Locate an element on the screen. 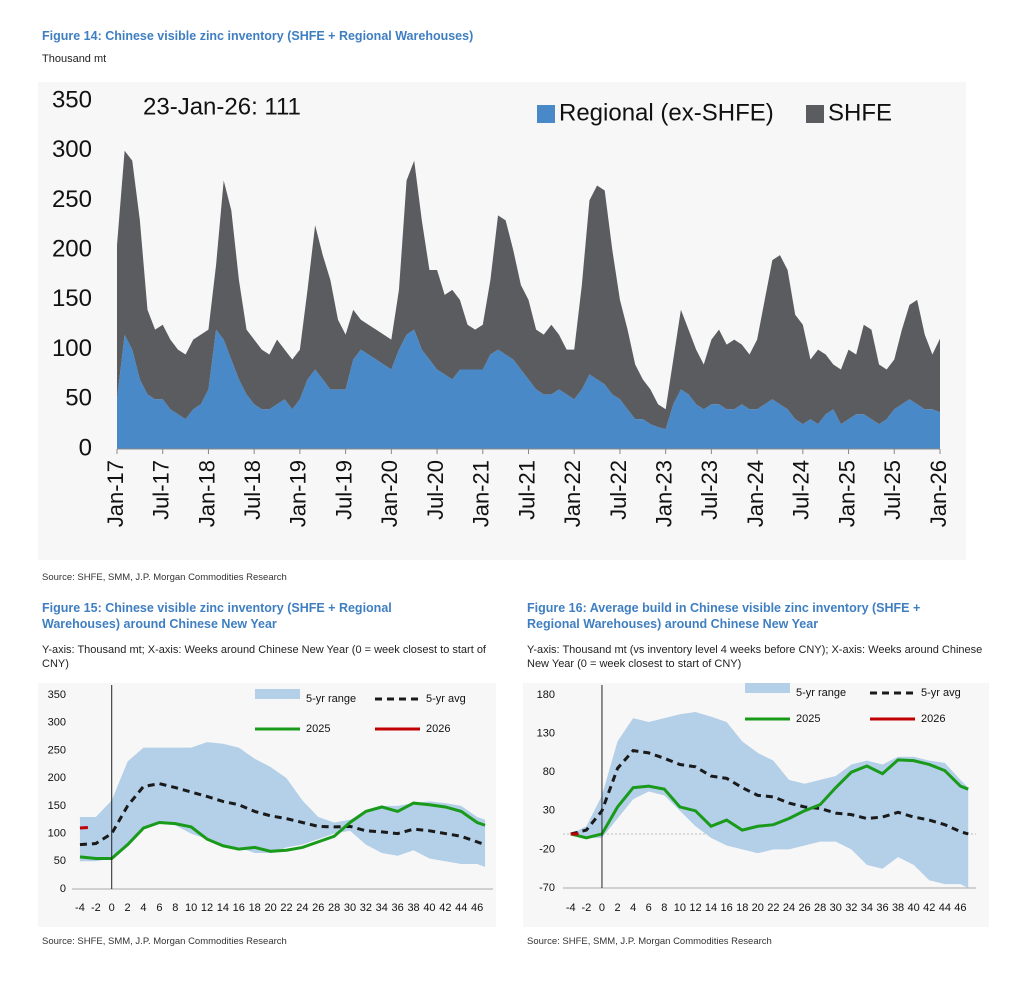 The width and height of the screenshot is (1024, 985). y-tick-label: 80 is located at coordinates (549, 772).